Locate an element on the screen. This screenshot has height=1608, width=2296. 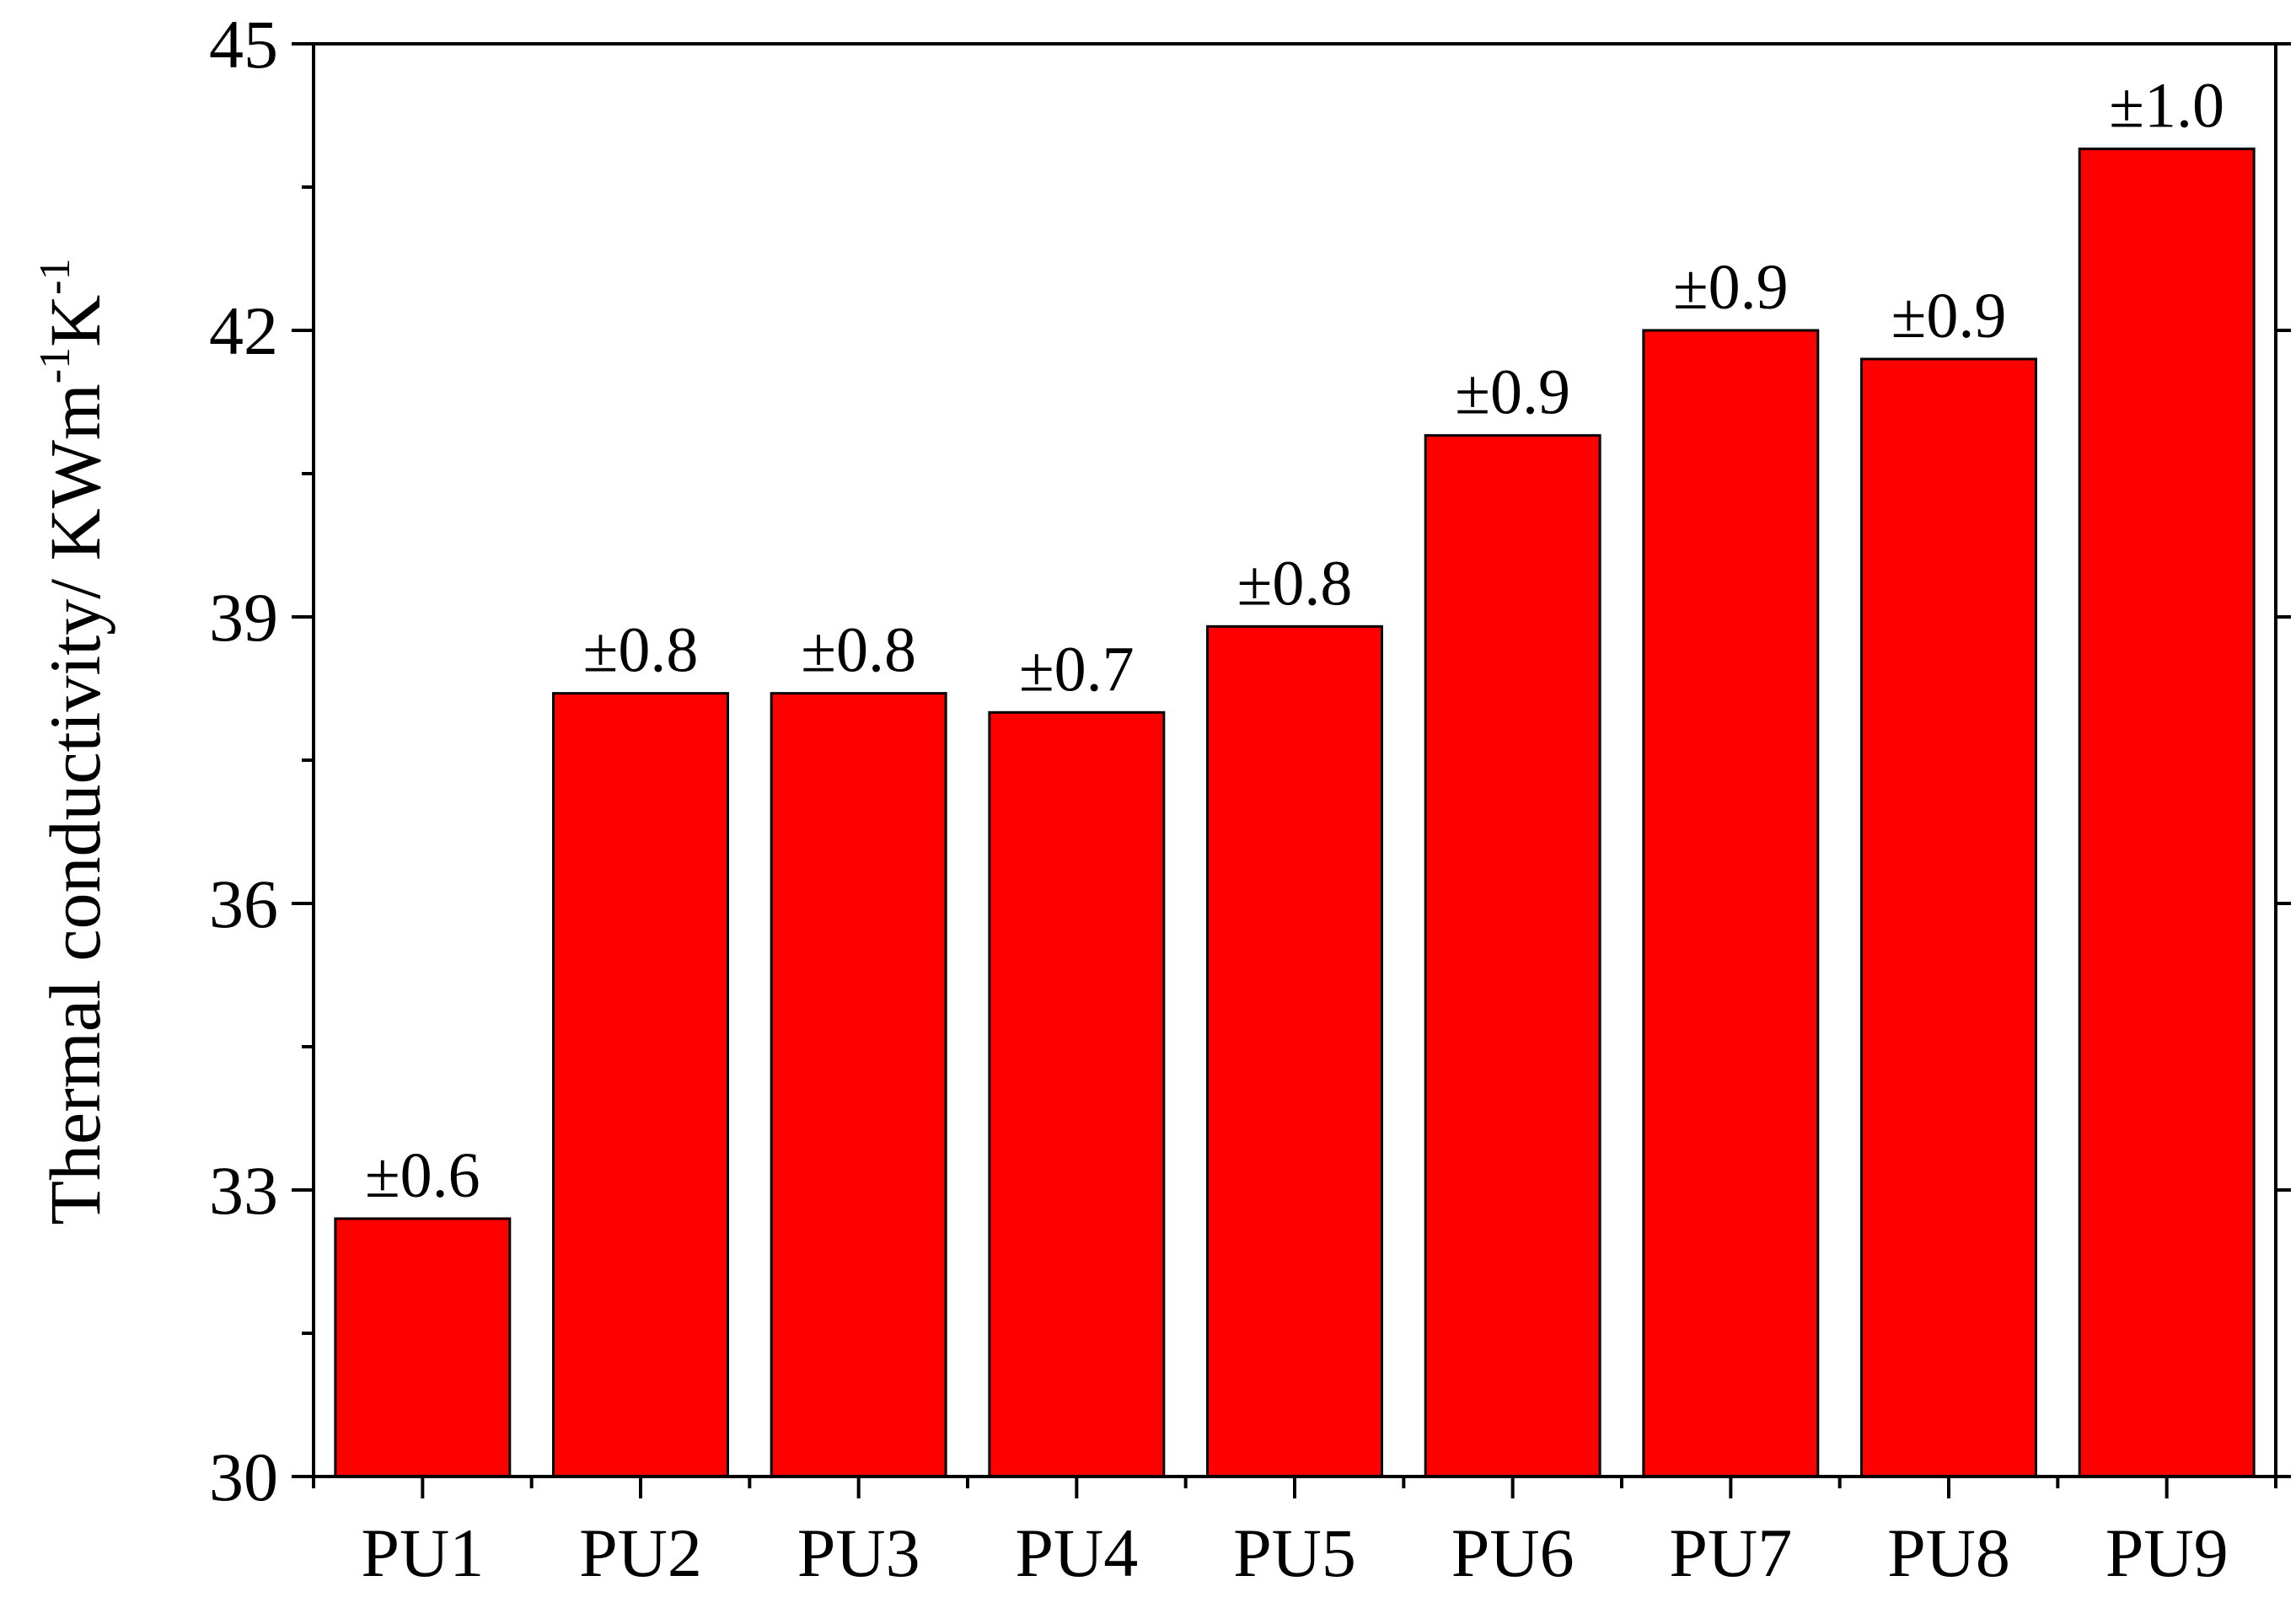
x-tick-label: PU6 is located at coordinates (1512, 1552).